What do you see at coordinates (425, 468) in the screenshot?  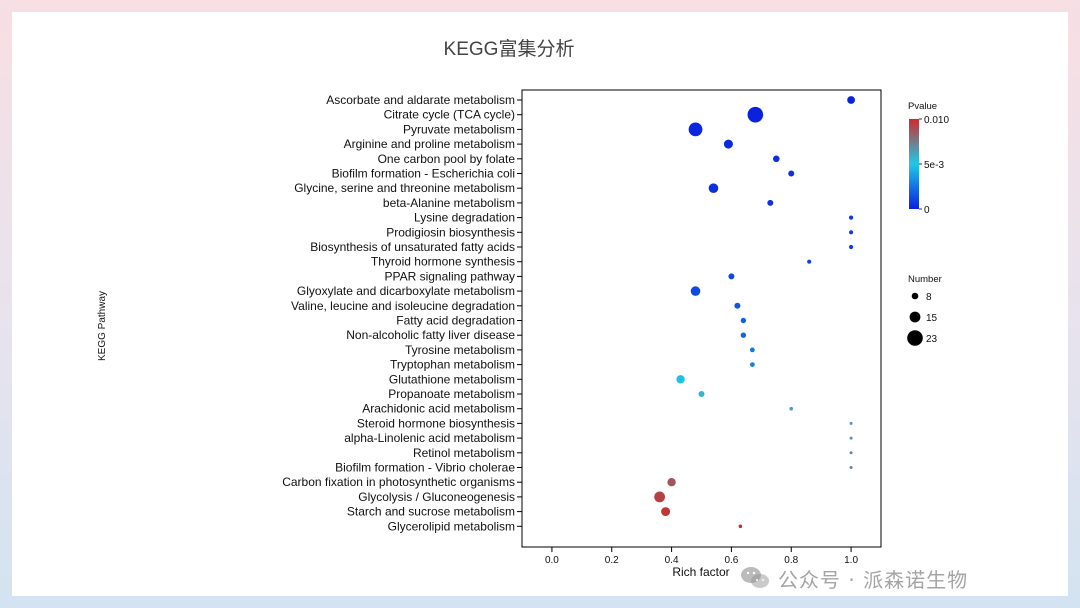 I see `pathway-label: Biofilm formation - Vibrio cholerae` at bounding box center [425, 468].